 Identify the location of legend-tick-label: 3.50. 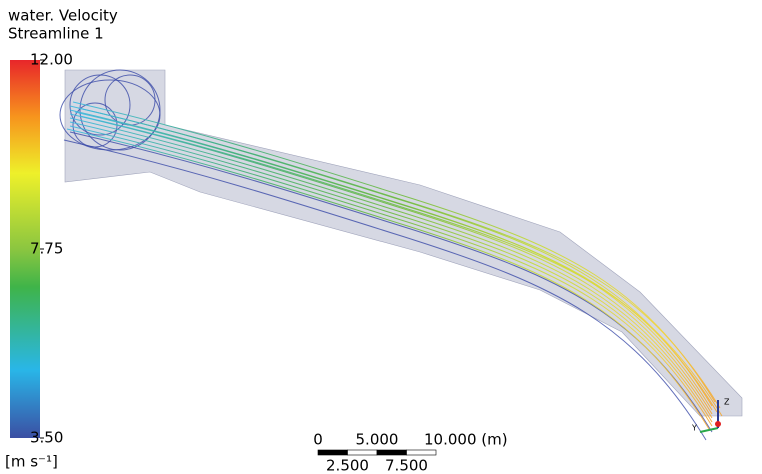
(46, 438).